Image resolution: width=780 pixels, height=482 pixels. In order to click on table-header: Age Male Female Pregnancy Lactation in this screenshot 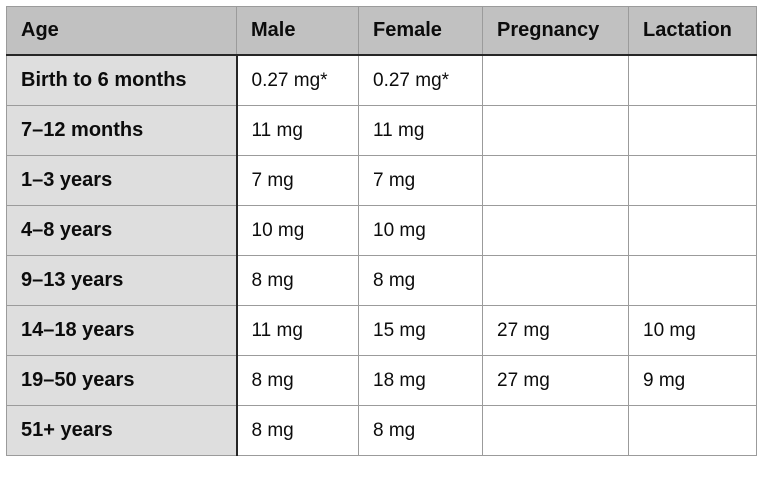, I will do `click(381, 31)`.